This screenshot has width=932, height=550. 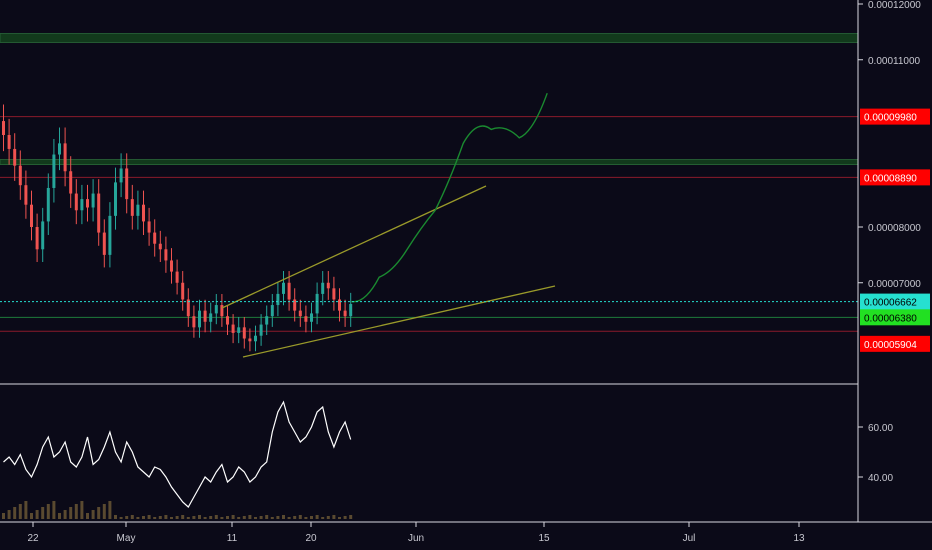 I want to click on x-tick-label: Jul, so click(x=689, y=538).